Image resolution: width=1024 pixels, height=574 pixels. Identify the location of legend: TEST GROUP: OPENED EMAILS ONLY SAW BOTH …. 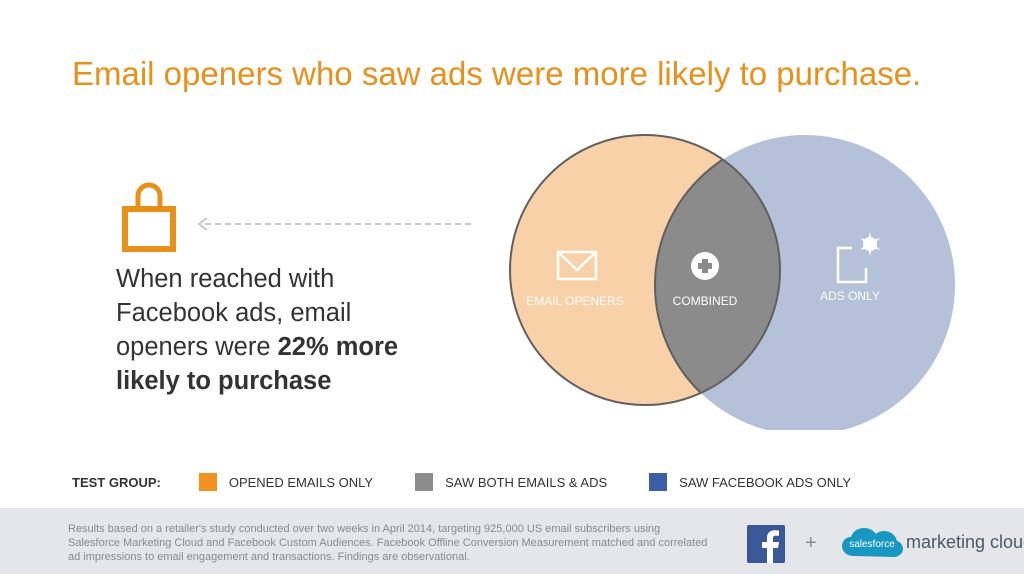
(482, 482).